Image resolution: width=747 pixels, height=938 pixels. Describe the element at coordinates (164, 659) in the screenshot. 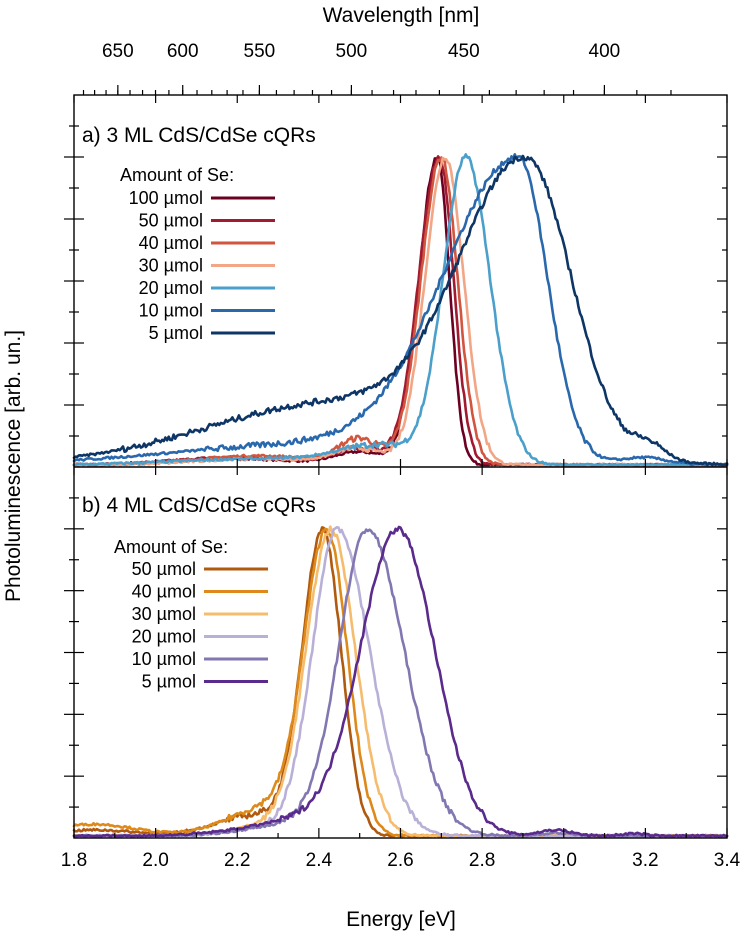

I see `legend-label-b-4: 10 µmol` at that location.